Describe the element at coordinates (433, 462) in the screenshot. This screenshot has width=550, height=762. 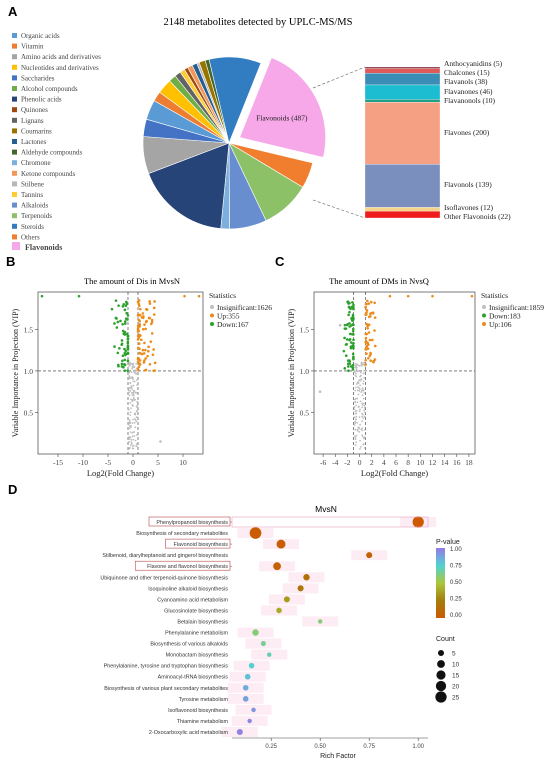
I see `x-tick-label: 12` at that location.